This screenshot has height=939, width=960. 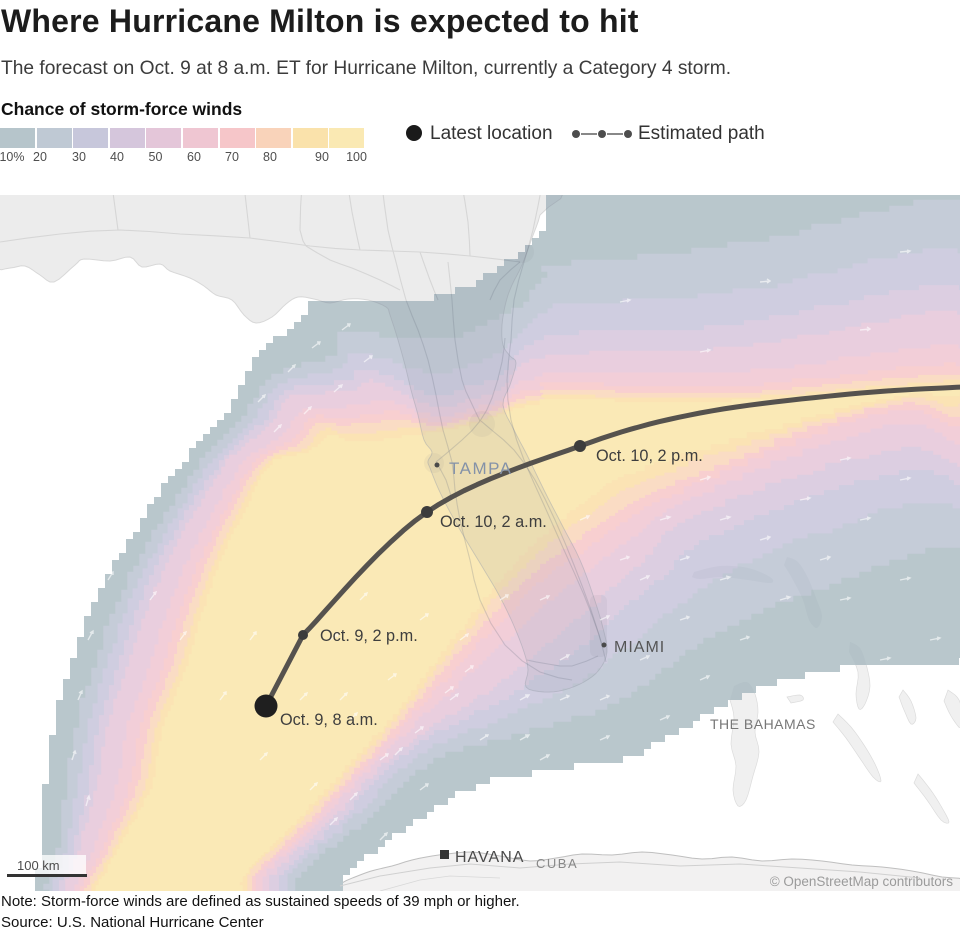 What do you see at coordinates (491, 133) in the screenshot?
I see `svg-text: Latest location` at bounding box center [491, 133].